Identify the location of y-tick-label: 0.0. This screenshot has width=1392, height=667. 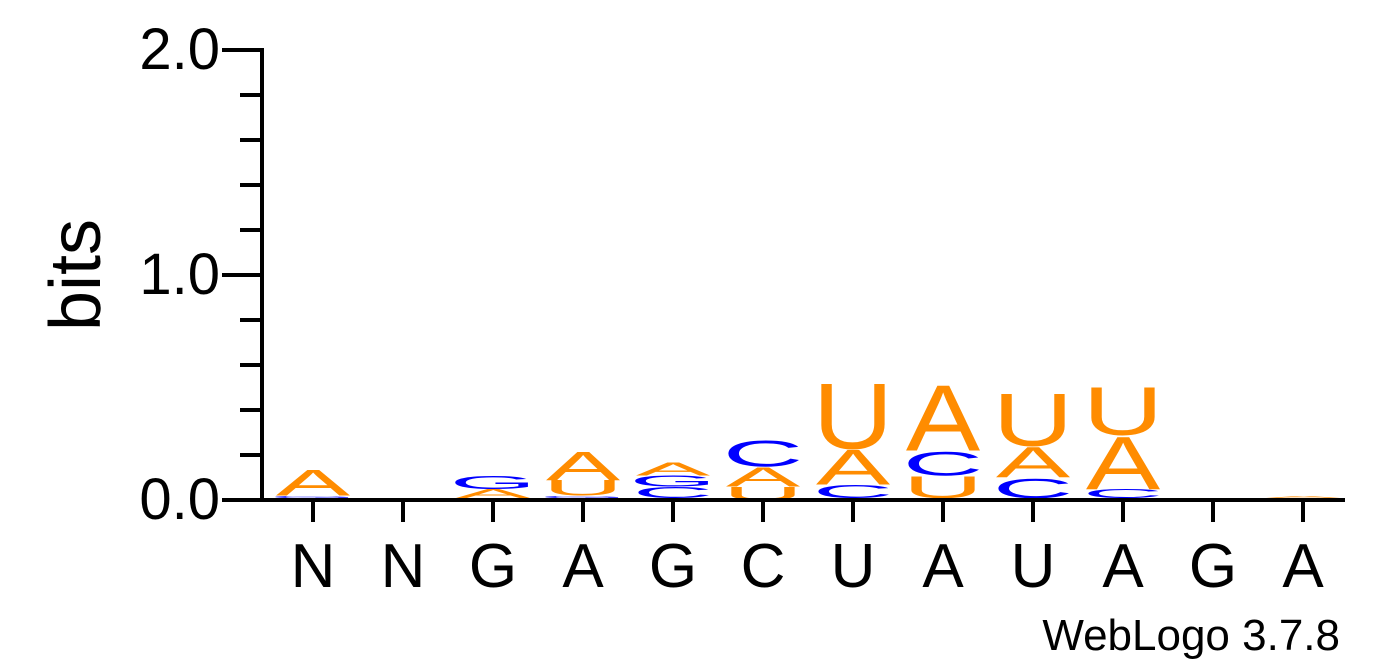
(179, 499).